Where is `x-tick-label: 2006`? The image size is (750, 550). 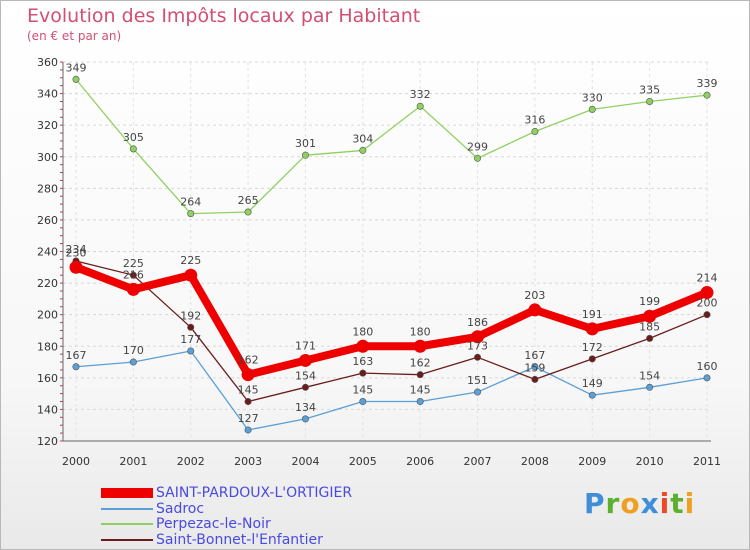
x-tick-label: 2006 is located at coordinates (420, 461).